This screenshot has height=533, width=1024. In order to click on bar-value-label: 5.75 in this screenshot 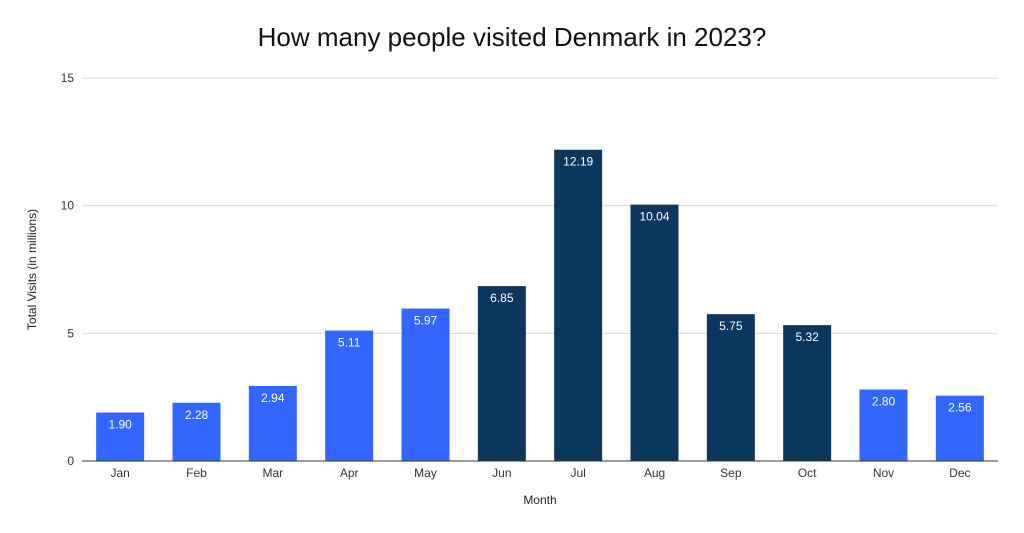, I will do `click(731, 326)`.